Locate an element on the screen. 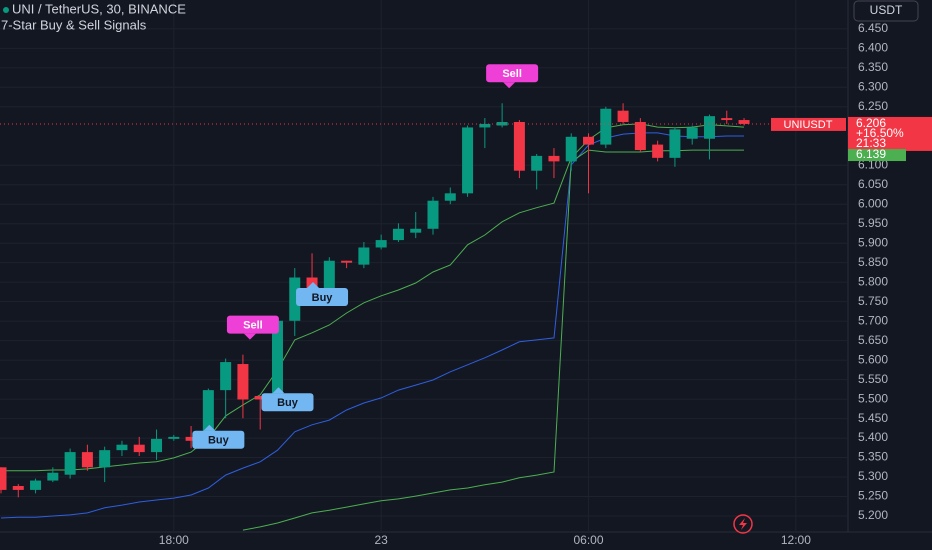  y-tick-label: 5.650 is located at coordinates (873, 340).